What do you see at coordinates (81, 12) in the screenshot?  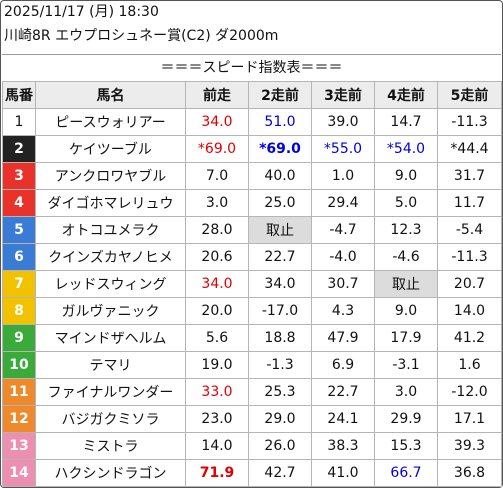 I see `race-datetime: 2025/11/17 (月) 18:30` at bounding box center [81, 12].